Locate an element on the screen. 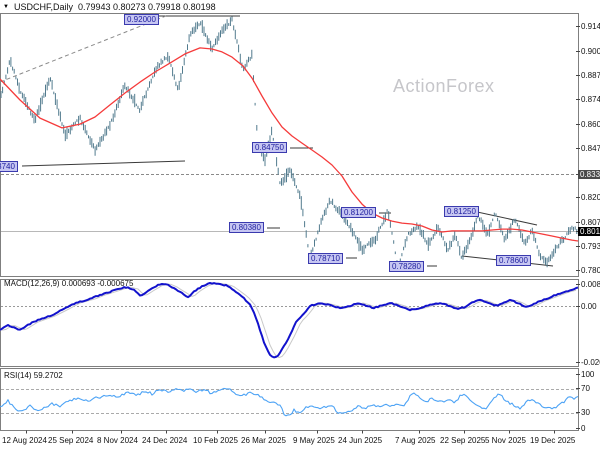 This screenshot has width=600, height=450. x-axis-date-label: 26 Mar 2025 is located at coordinates (263, 440).